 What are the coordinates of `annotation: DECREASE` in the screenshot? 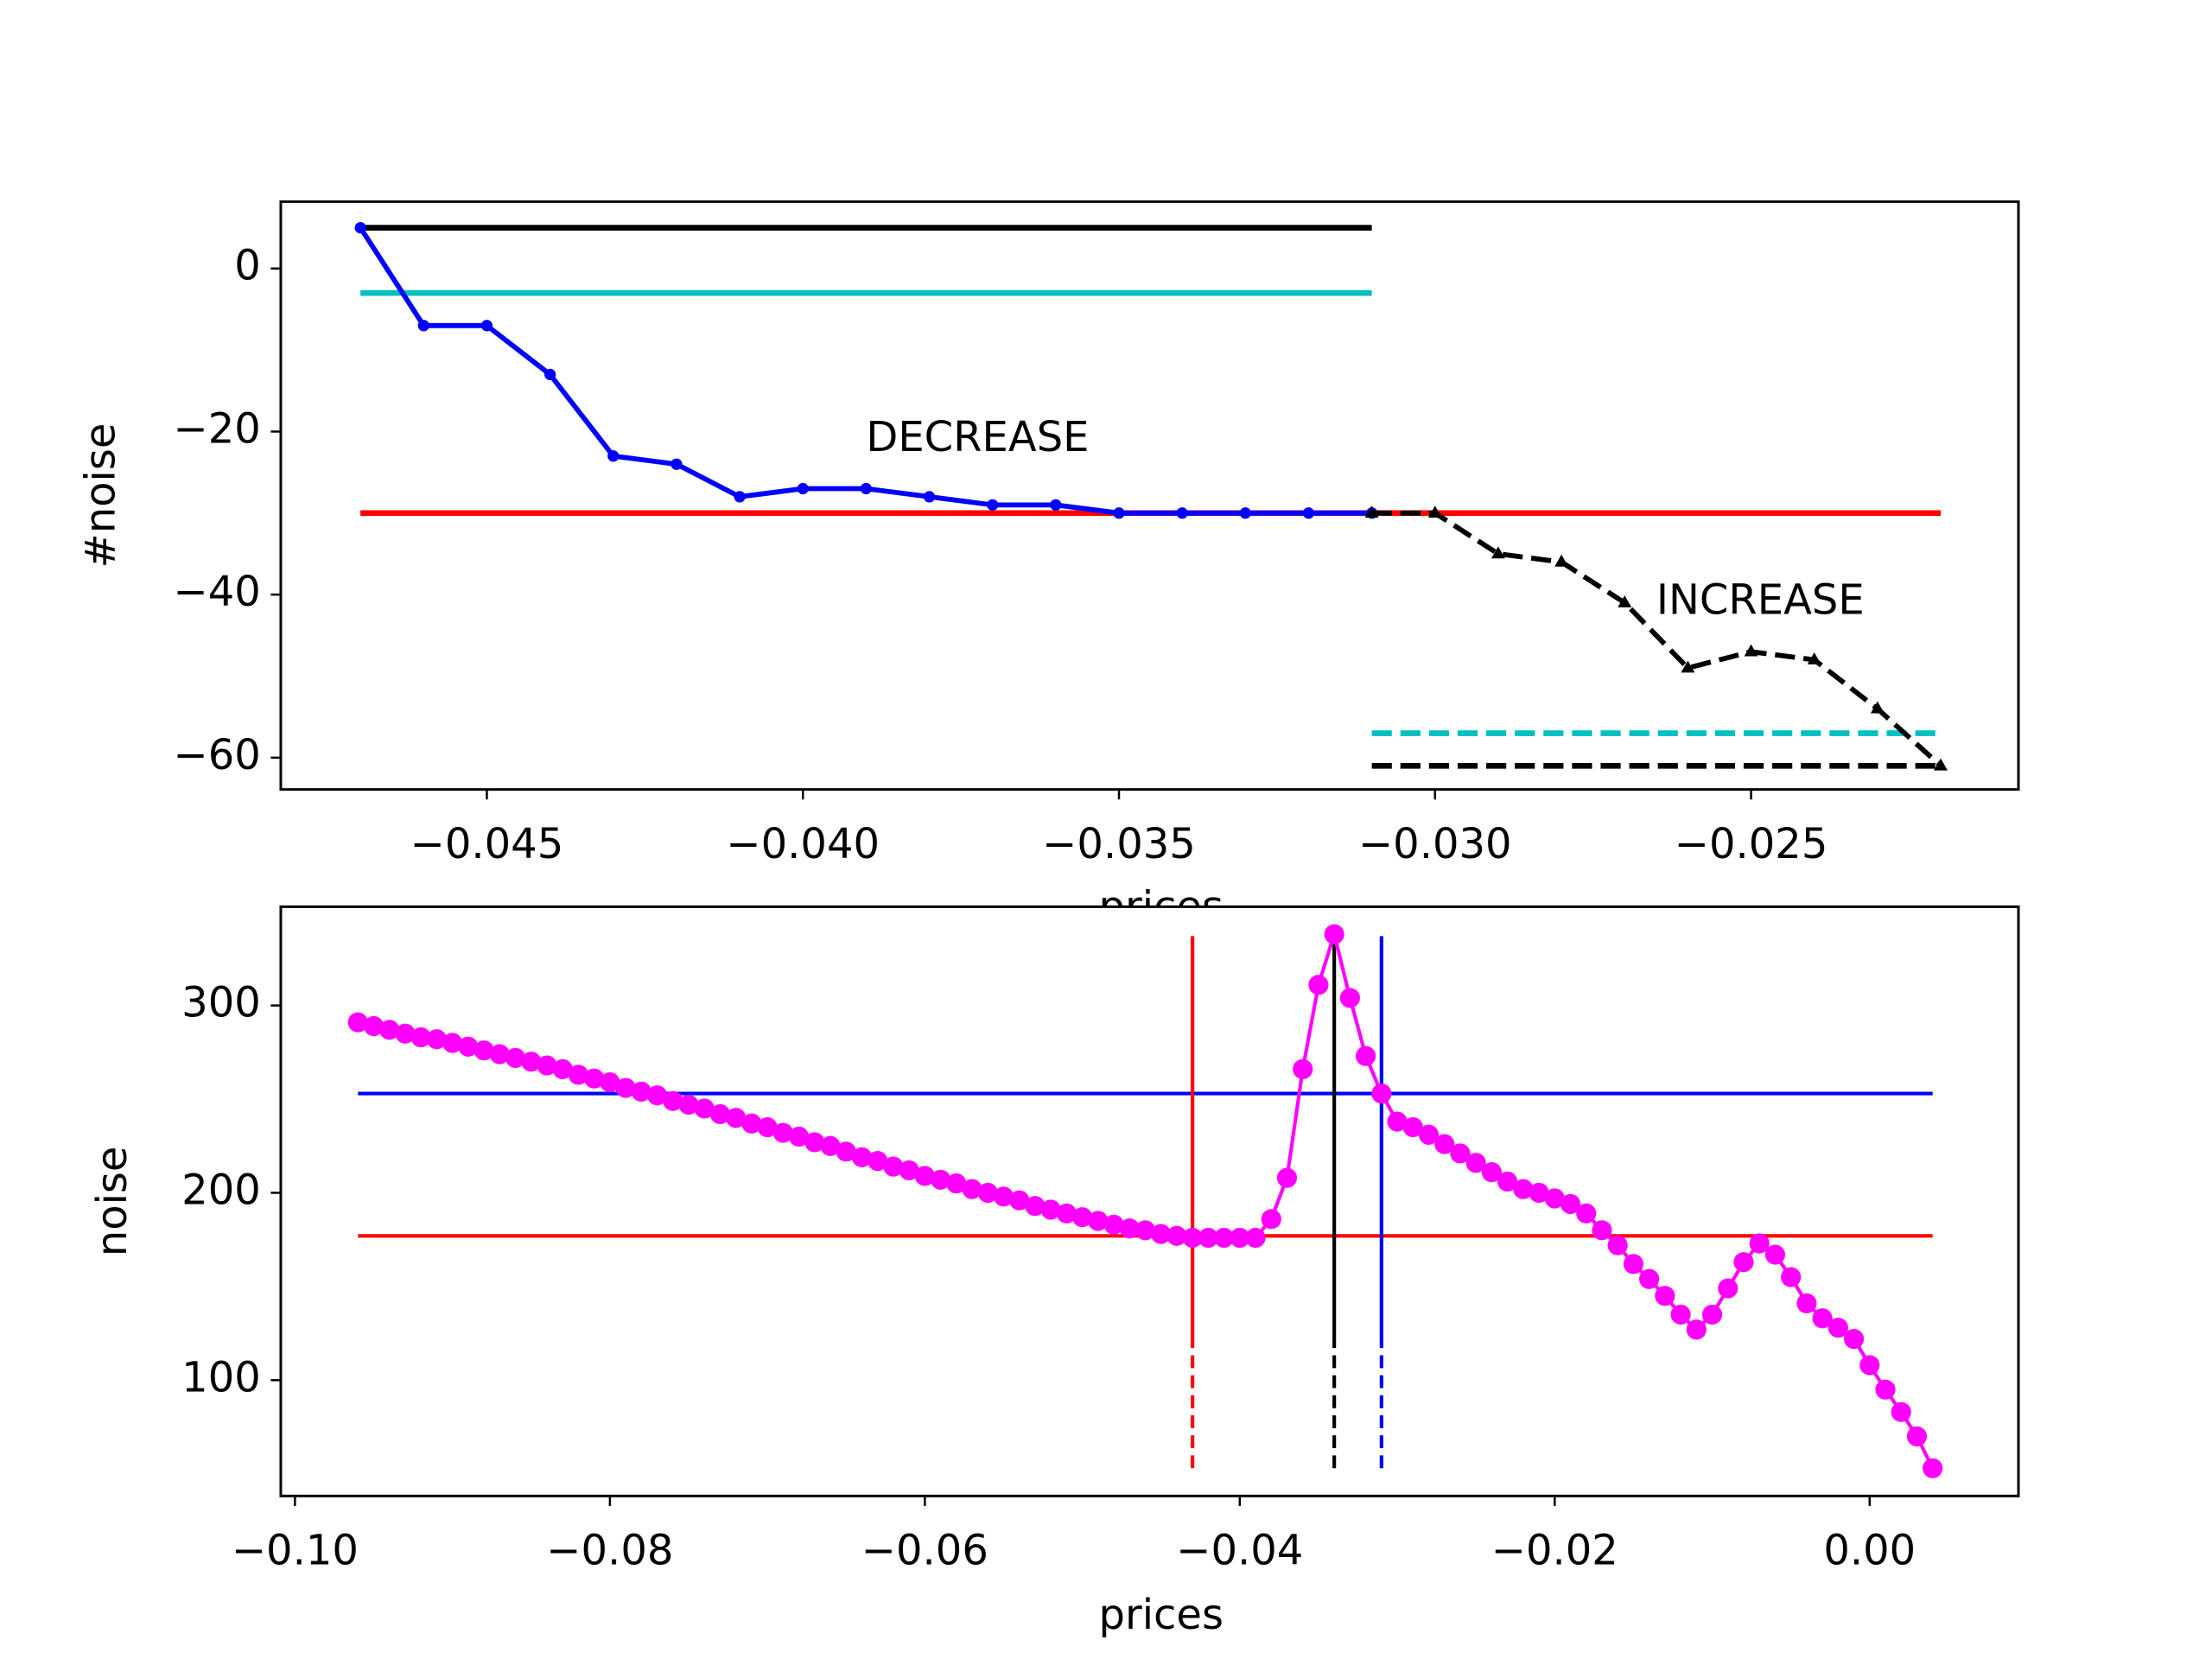 It's located at (977, 437).